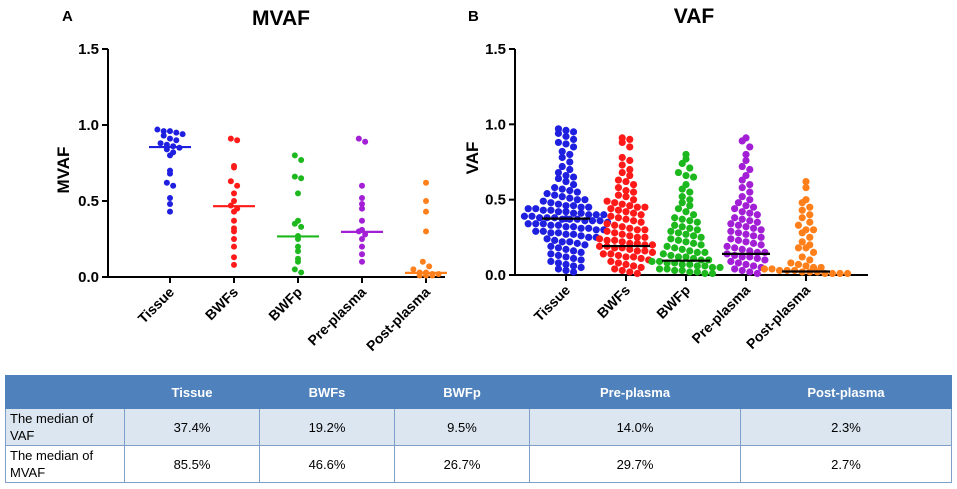 This screenshot has height=489, width=957. What do you see at coordinates (88, 277) in the screenshot?
I see `y-tick-label: 0.0` at bounding box center [88, 277].